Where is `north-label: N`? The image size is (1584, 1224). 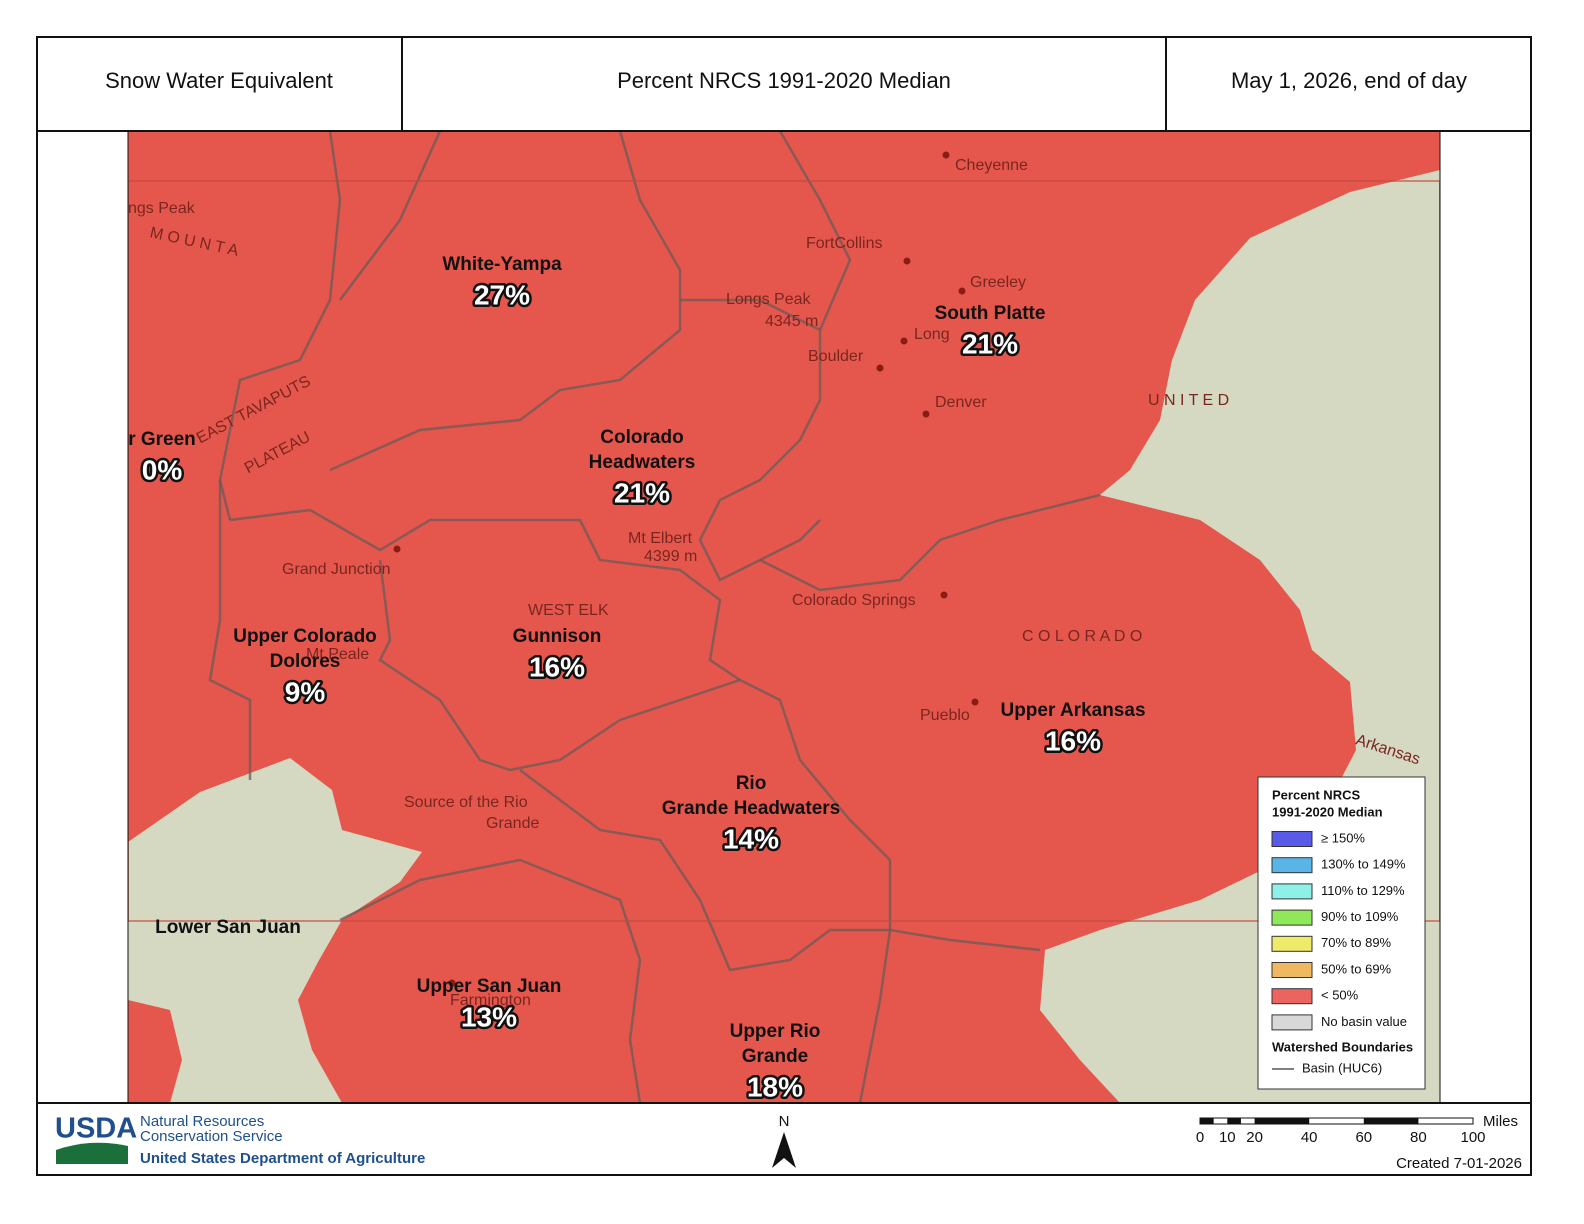
north-label: N is located at coordinates (784, 1121).